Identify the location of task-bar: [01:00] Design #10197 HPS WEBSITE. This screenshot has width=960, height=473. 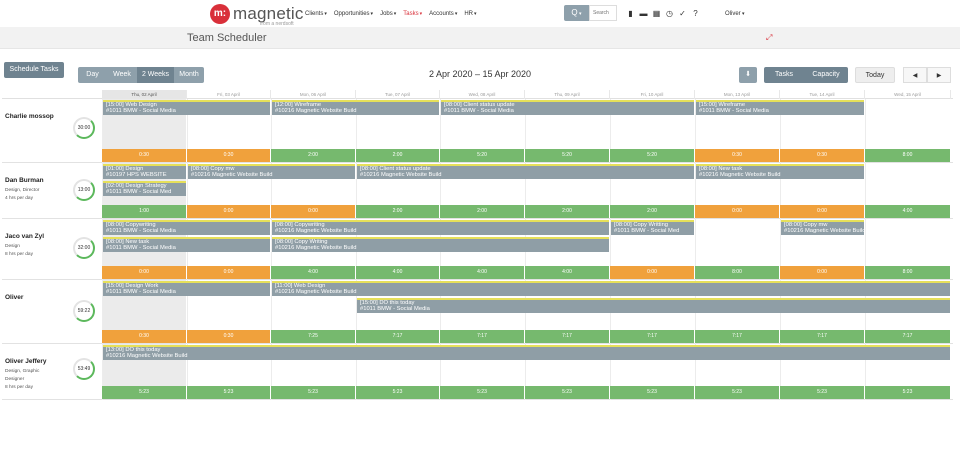
(144, 171).